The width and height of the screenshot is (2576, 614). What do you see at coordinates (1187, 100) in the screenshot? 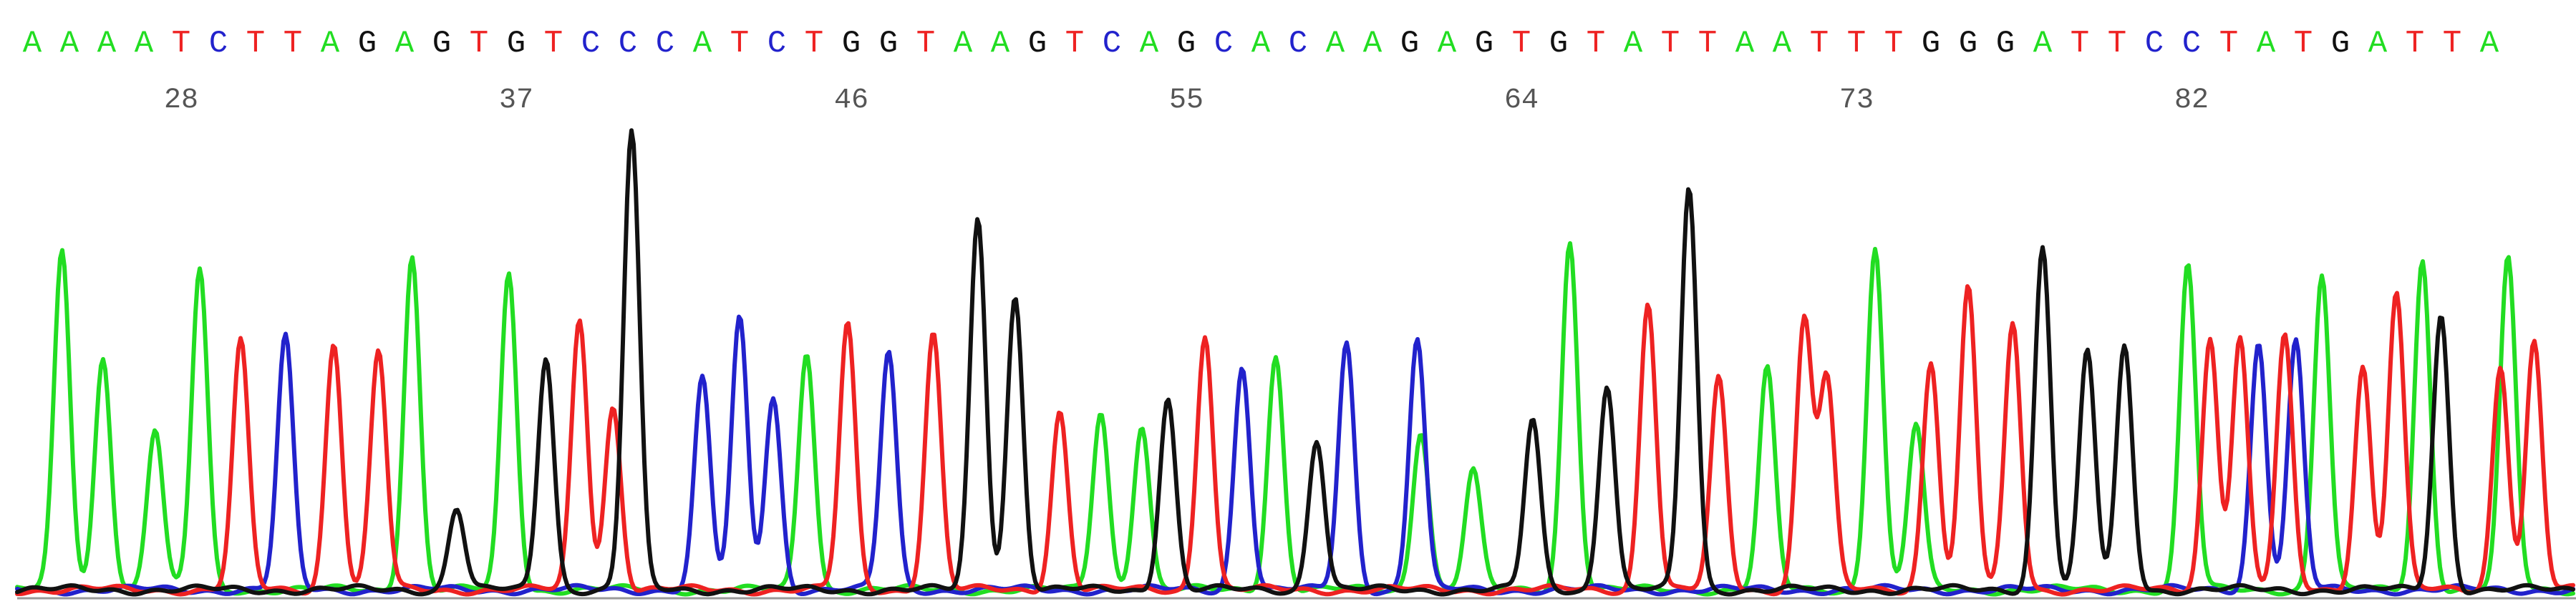
I see `position-label: 55` at bounding box center [1187, 100].